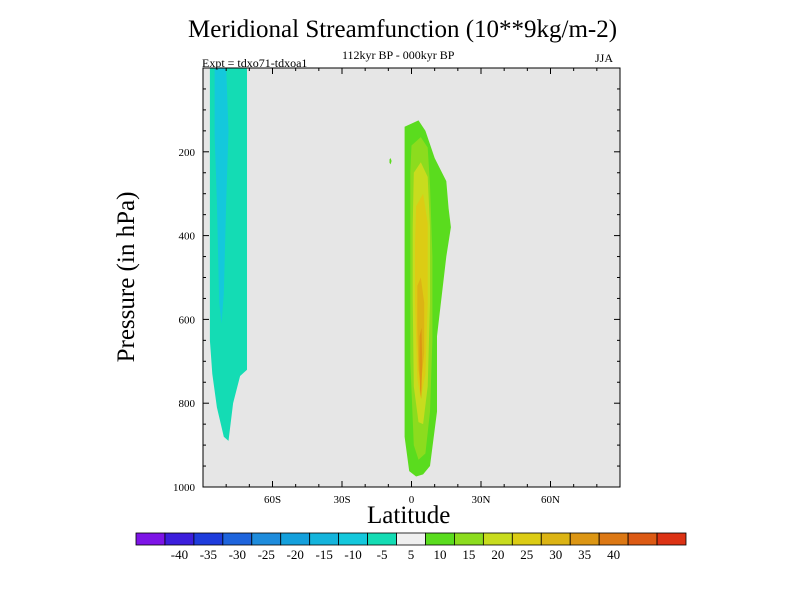  Describe the element at coordinates (187, 404) in the screenshot. I see `y-tick-label: 800` at that location.